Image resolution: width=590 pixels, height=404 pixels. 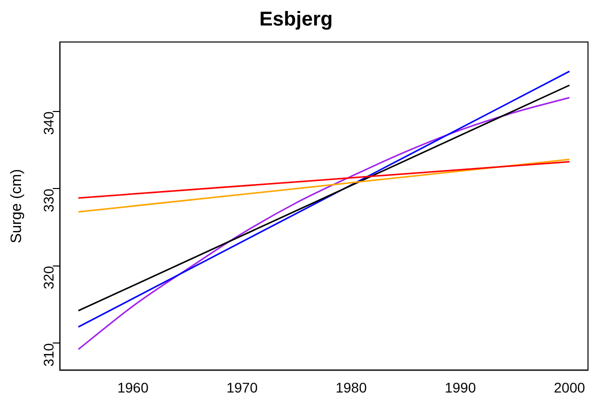 What do you see at coordinates (242, 387) in the screenshot?
I see `x-tick-label: 1970` at bounding box center [242, 387].